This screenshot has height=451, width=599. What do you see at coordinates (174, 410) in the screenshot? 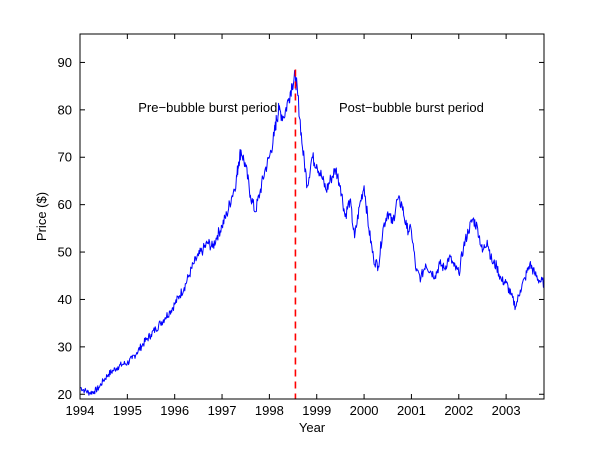
I see `x-tick-label: 1996` at bounding box center [174, 410].